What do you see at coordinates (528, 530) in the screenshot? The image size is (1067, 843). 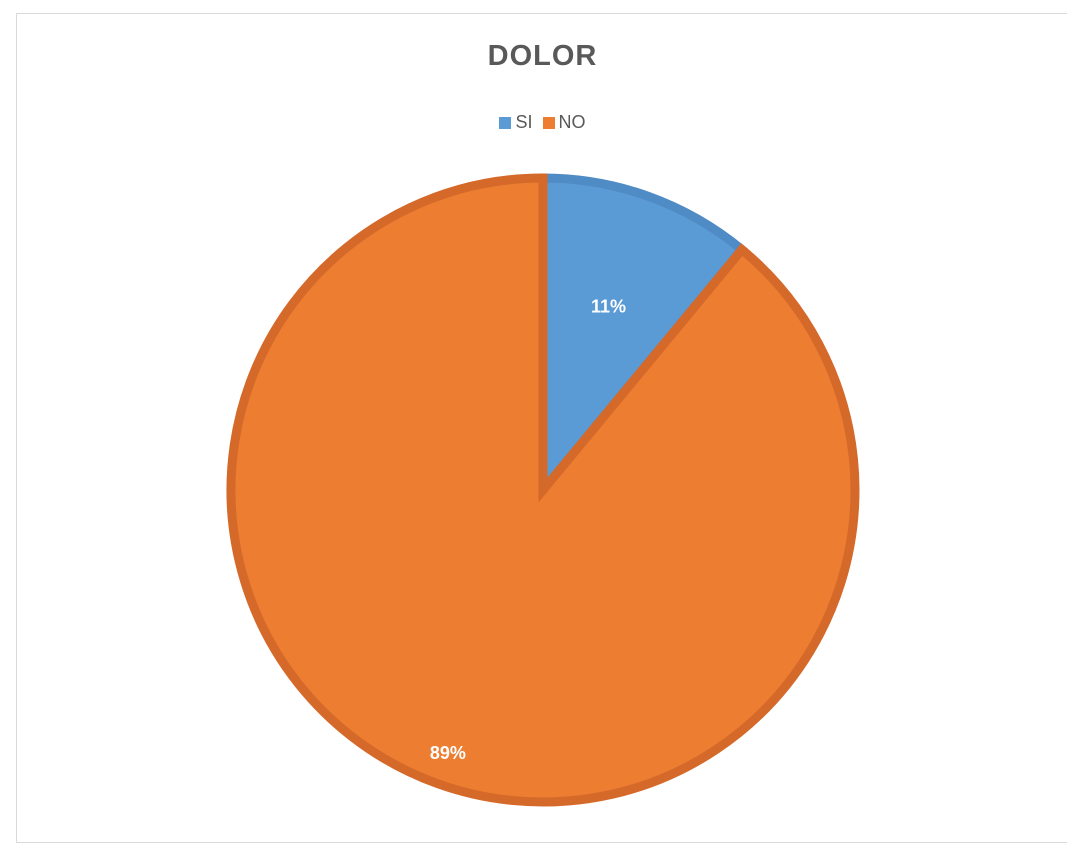 I see `pie-labels: 11% 89%` at bounding box center [528, 530].